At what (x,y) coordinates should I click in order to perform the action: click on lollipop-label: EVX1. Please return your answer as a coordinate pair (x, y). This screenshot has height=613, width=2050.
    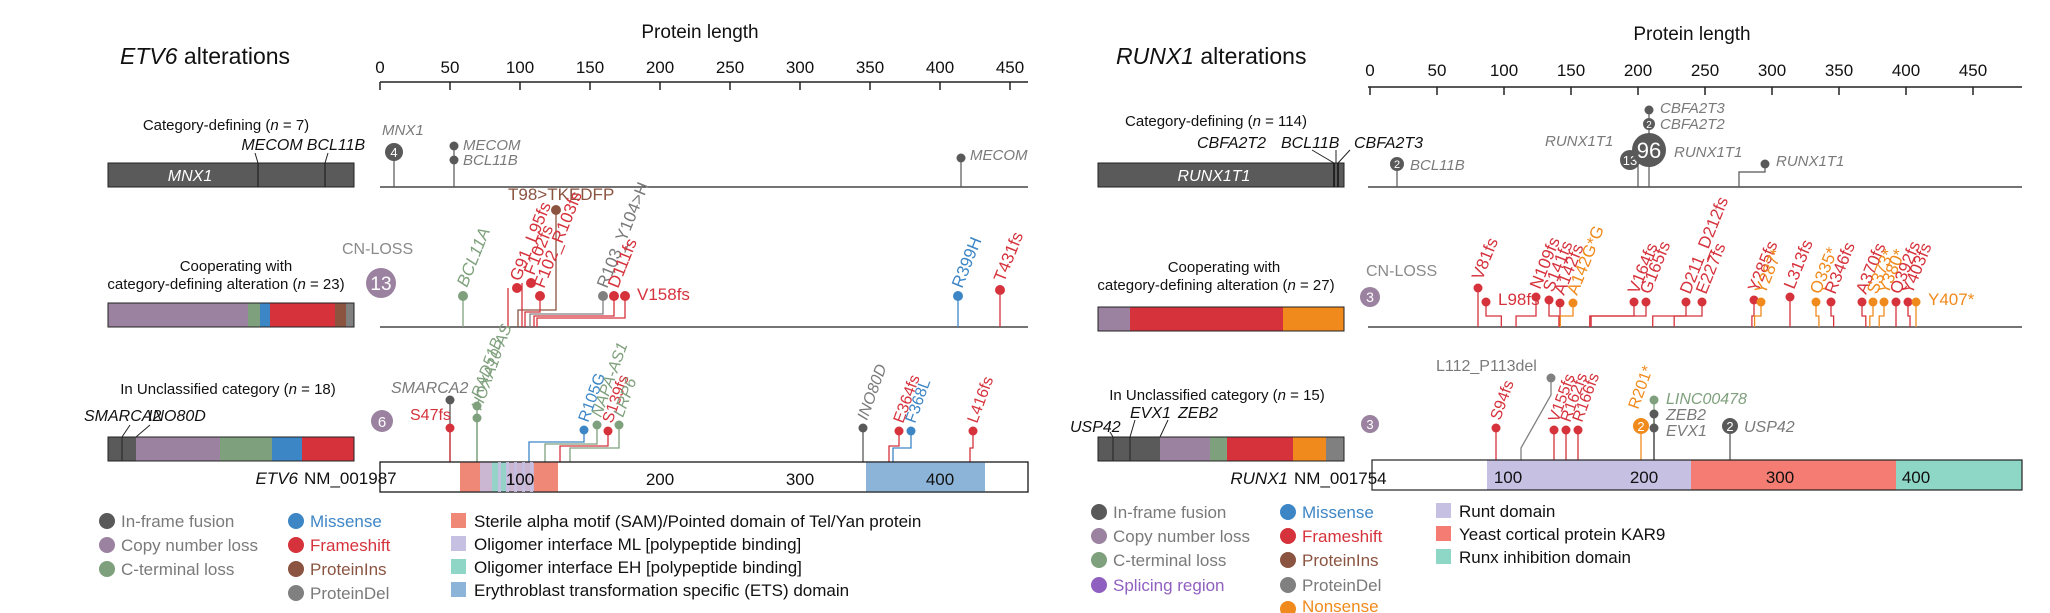
    Looking at the image, I should click on (1686, 431).